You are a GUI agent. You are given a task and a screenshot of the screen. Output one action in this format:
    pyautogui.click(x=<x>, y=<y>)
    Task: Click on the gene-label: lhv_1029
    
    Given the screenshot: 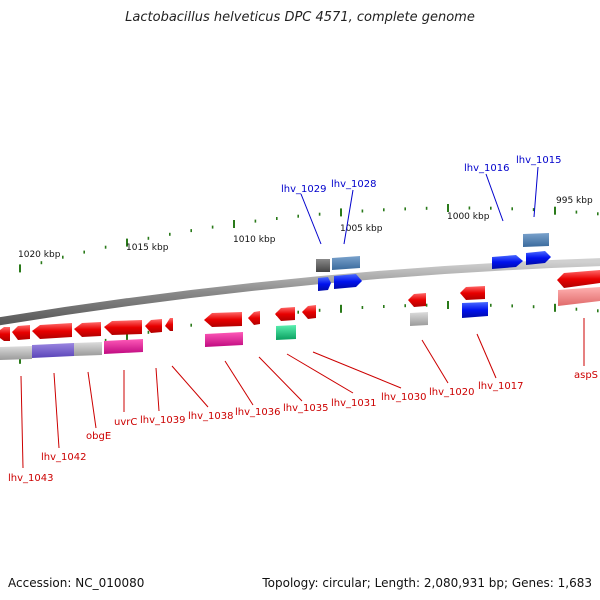 What is the action you would take?
    pyautogui.click(x=303, y=189)
    